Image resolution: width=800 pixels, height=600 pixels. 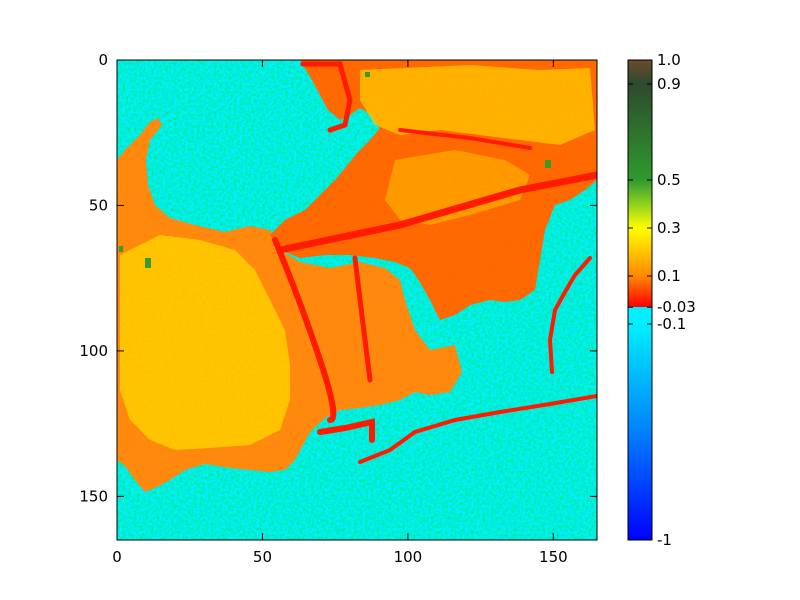 I want to click on y-tick-label: 100, so click(x=93, y=351).